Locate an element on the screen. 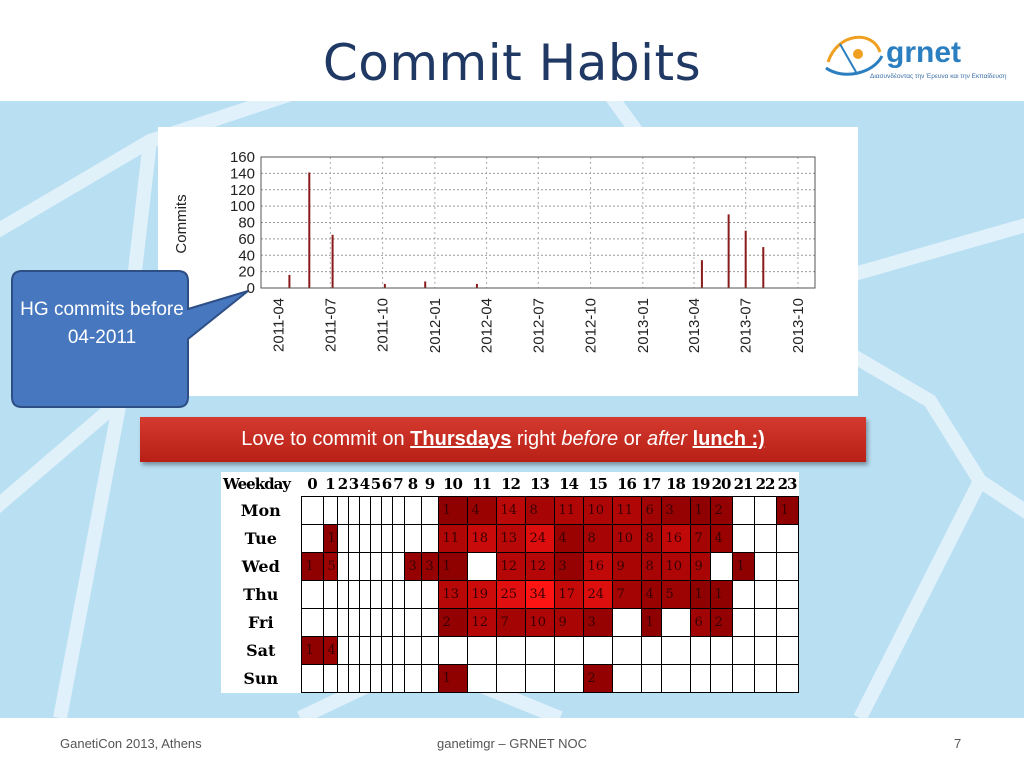  heatmap-row: Sun 1 2 is located at coordinates (510, 678).